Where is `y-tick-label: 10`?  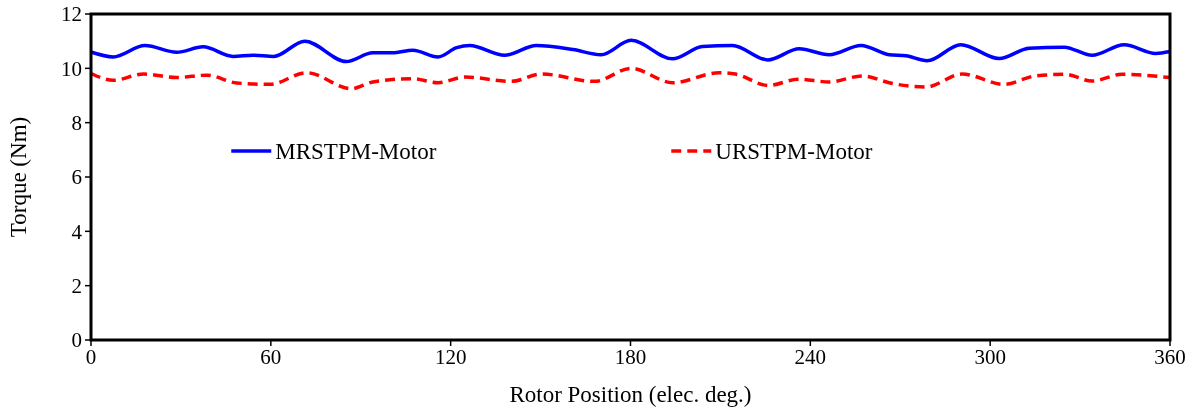
y-tick-label: 10 is located at coordinates (71, 68).